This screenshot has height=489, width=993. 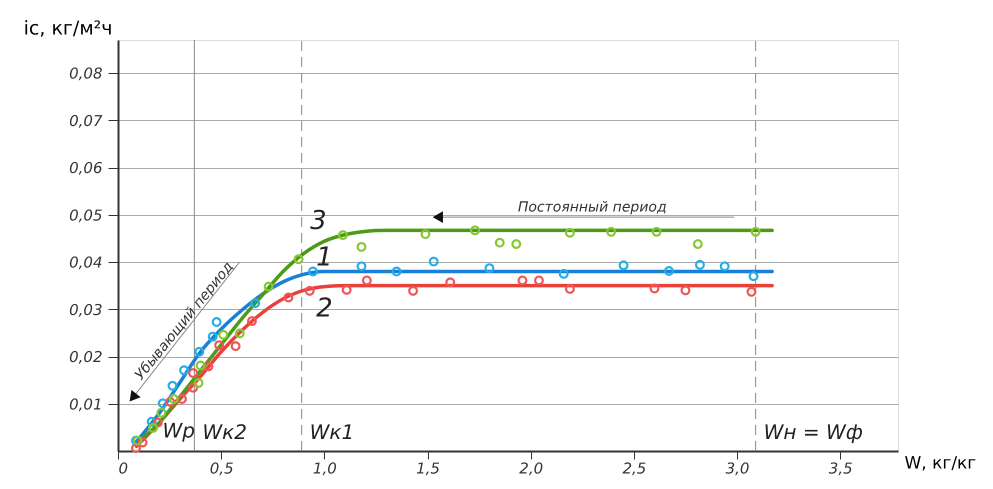 I want to click on y-tick-label: 0,03, so click(x=85, y=309).